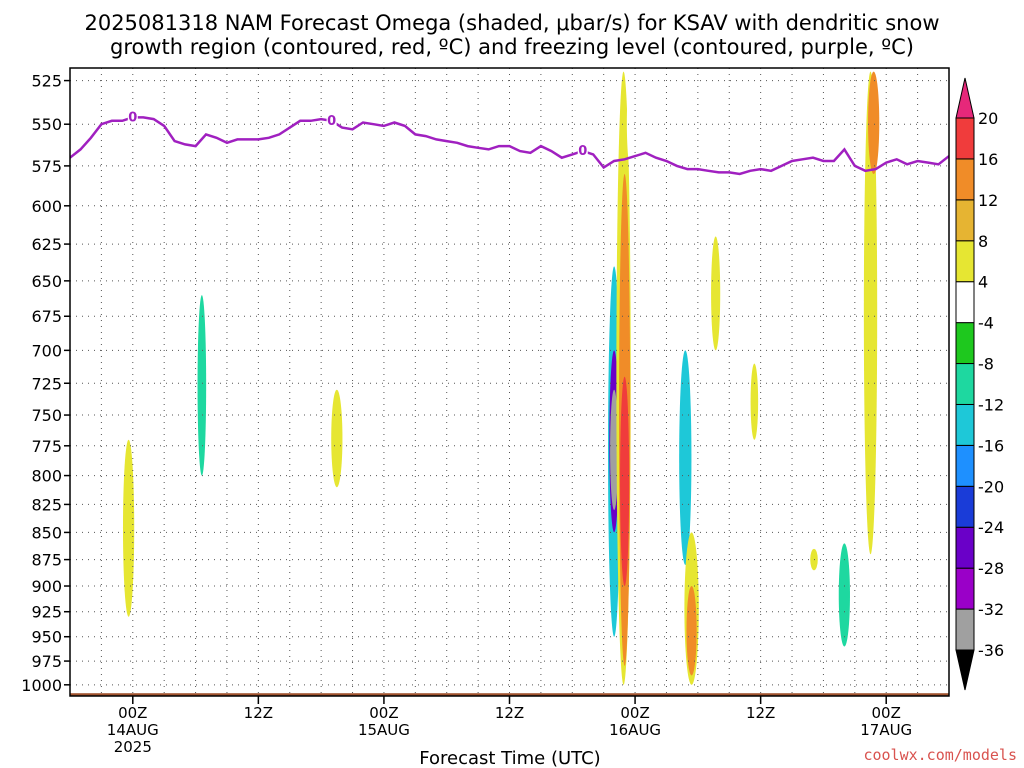 The image size is (1024, 768). I want to click on colorbar-tick-label: -28, so click(991, 568).